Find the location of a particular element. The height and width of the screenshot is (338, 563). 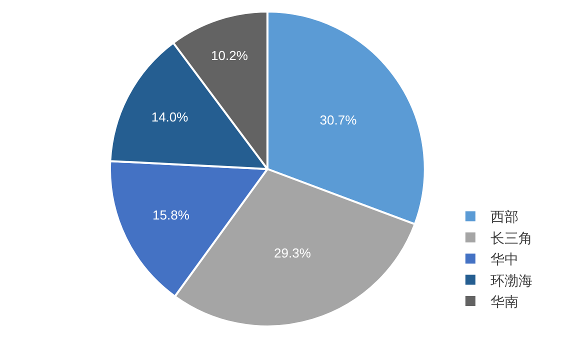

legend-label: 华南 is located at coordinates (504, 302).